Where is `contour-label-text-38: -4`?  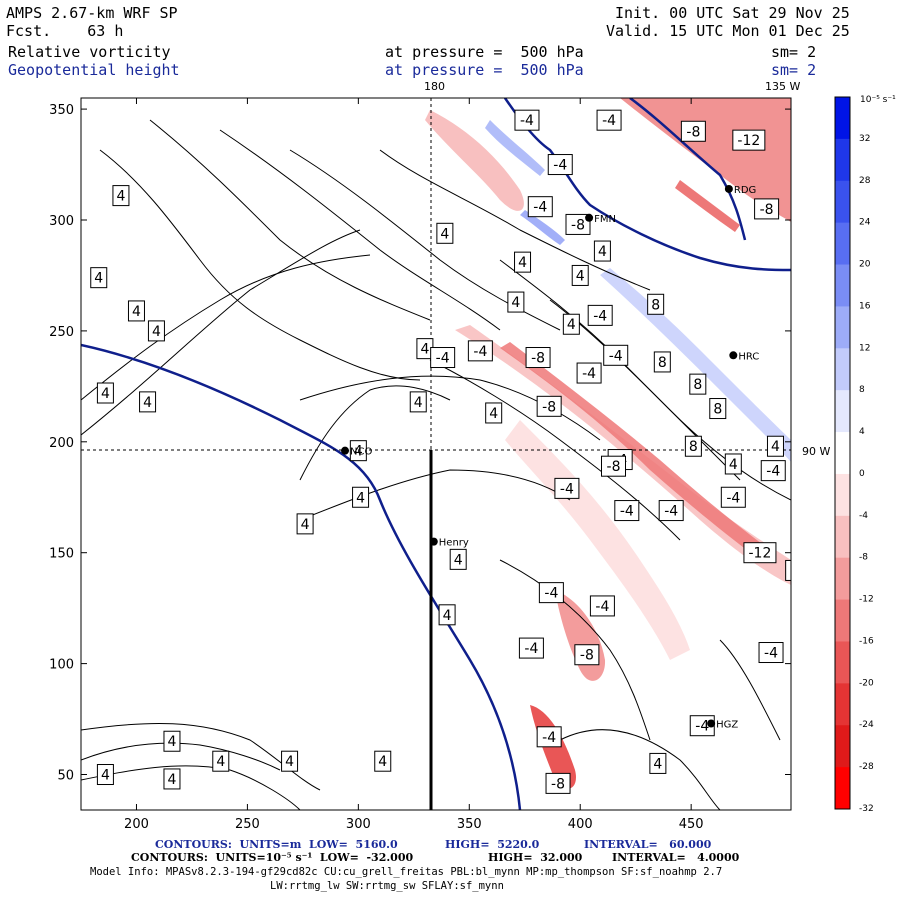
contour-label-text-38: -4 is located at coordinates (627, 512).